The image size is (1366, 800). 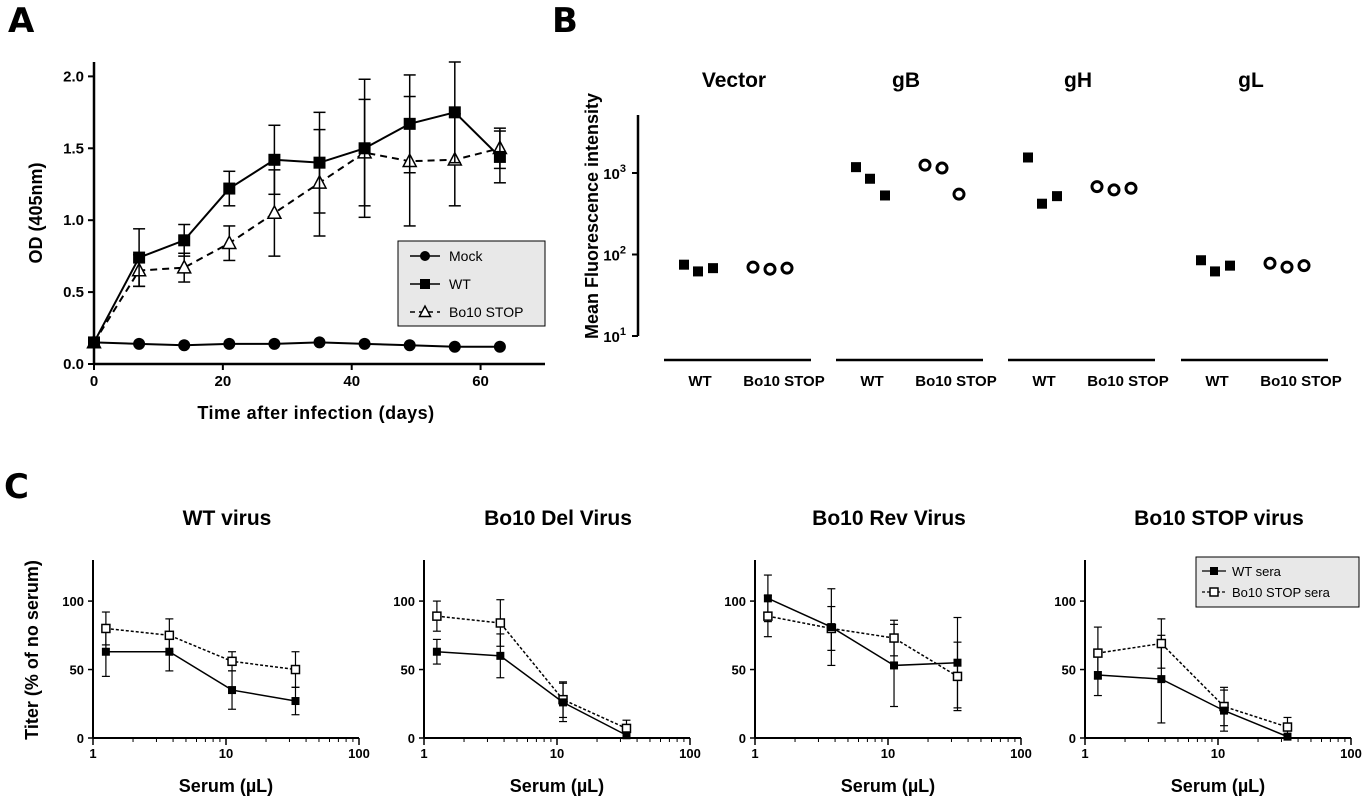 What do you see at coordinates (614, 336) in the screenshot?
I see `y-tick-label: 10¹` at bounding box center [614, 336].